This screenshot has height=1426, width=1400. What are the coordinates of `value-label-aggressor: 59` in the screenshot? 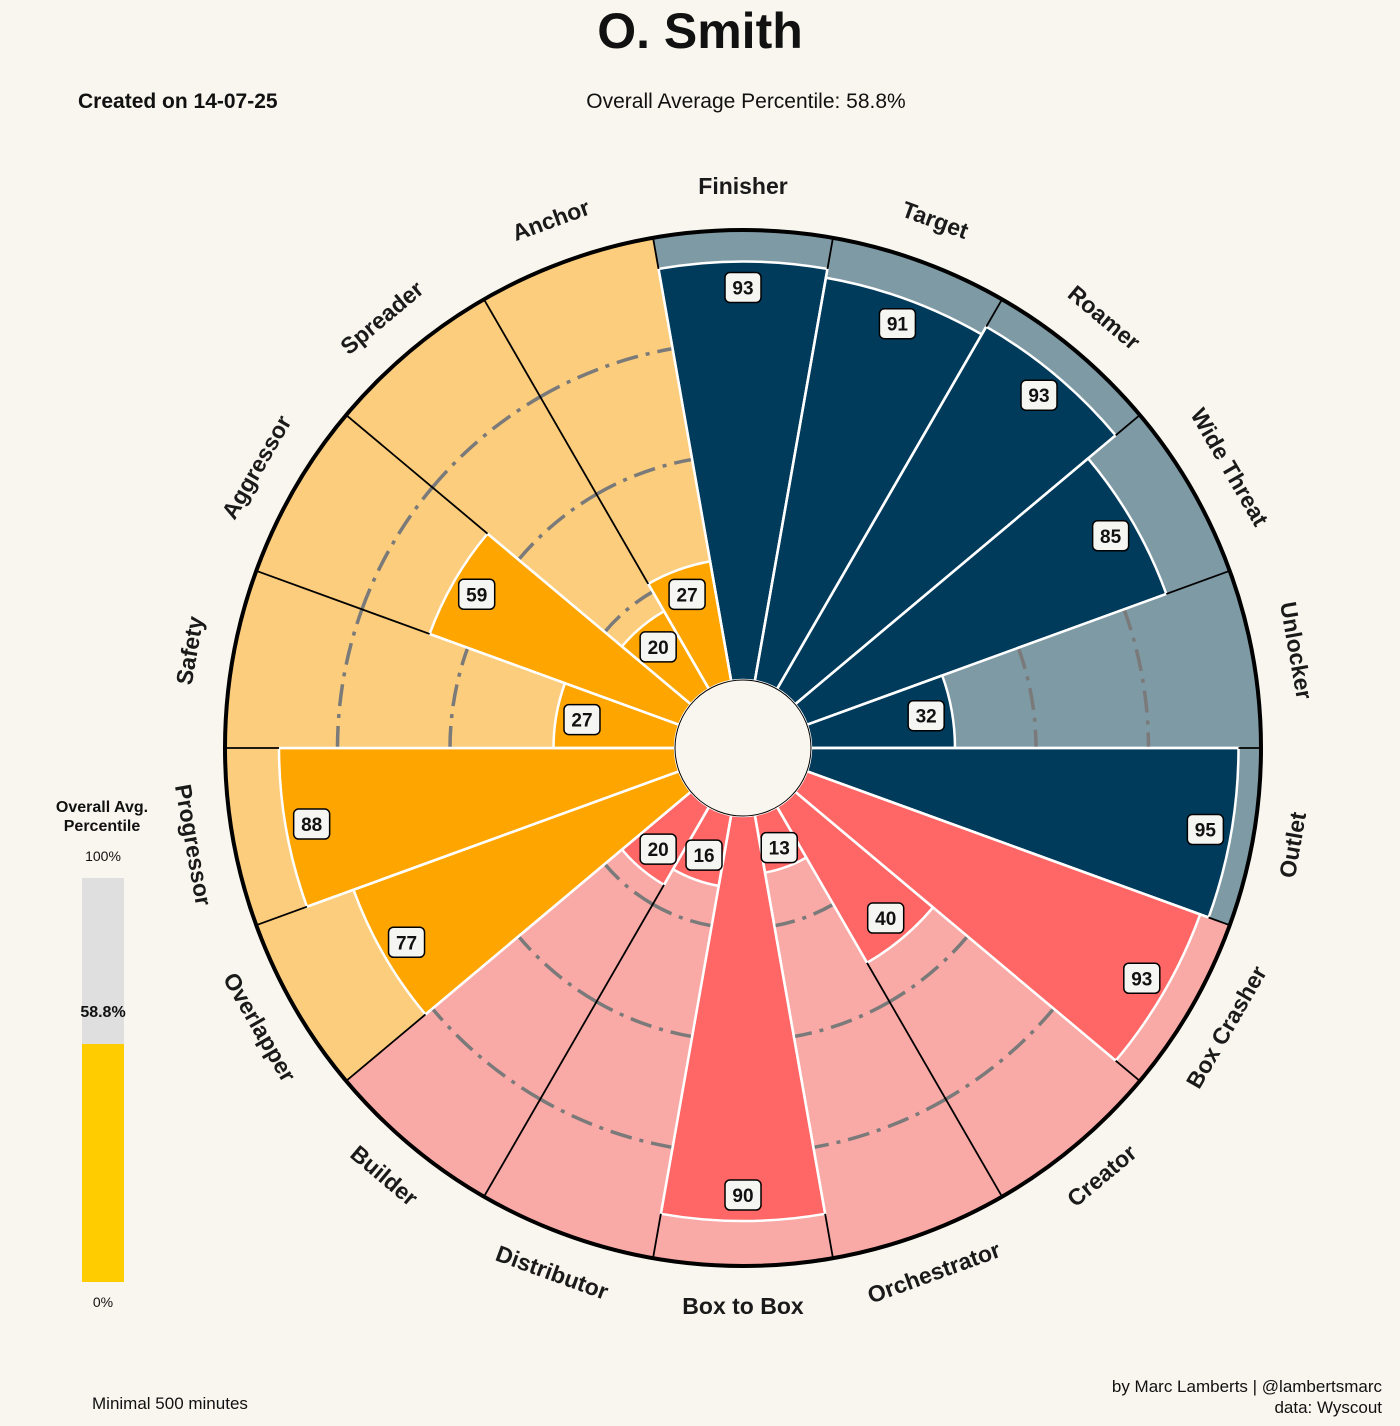 It's located at (476, 594).